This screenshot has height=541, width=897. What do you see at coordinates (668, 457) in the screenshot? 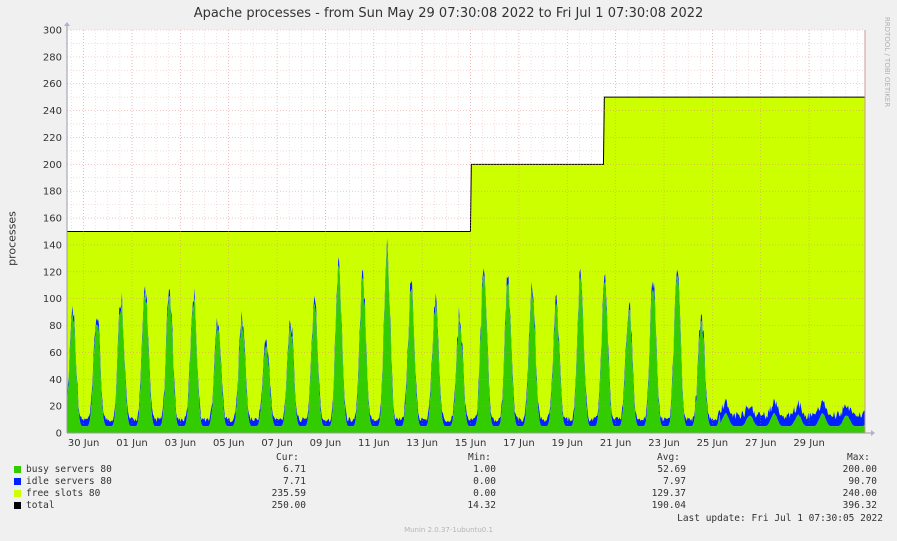
I see `legend-header-avg: Avg:` at bounding box center [668, 457].